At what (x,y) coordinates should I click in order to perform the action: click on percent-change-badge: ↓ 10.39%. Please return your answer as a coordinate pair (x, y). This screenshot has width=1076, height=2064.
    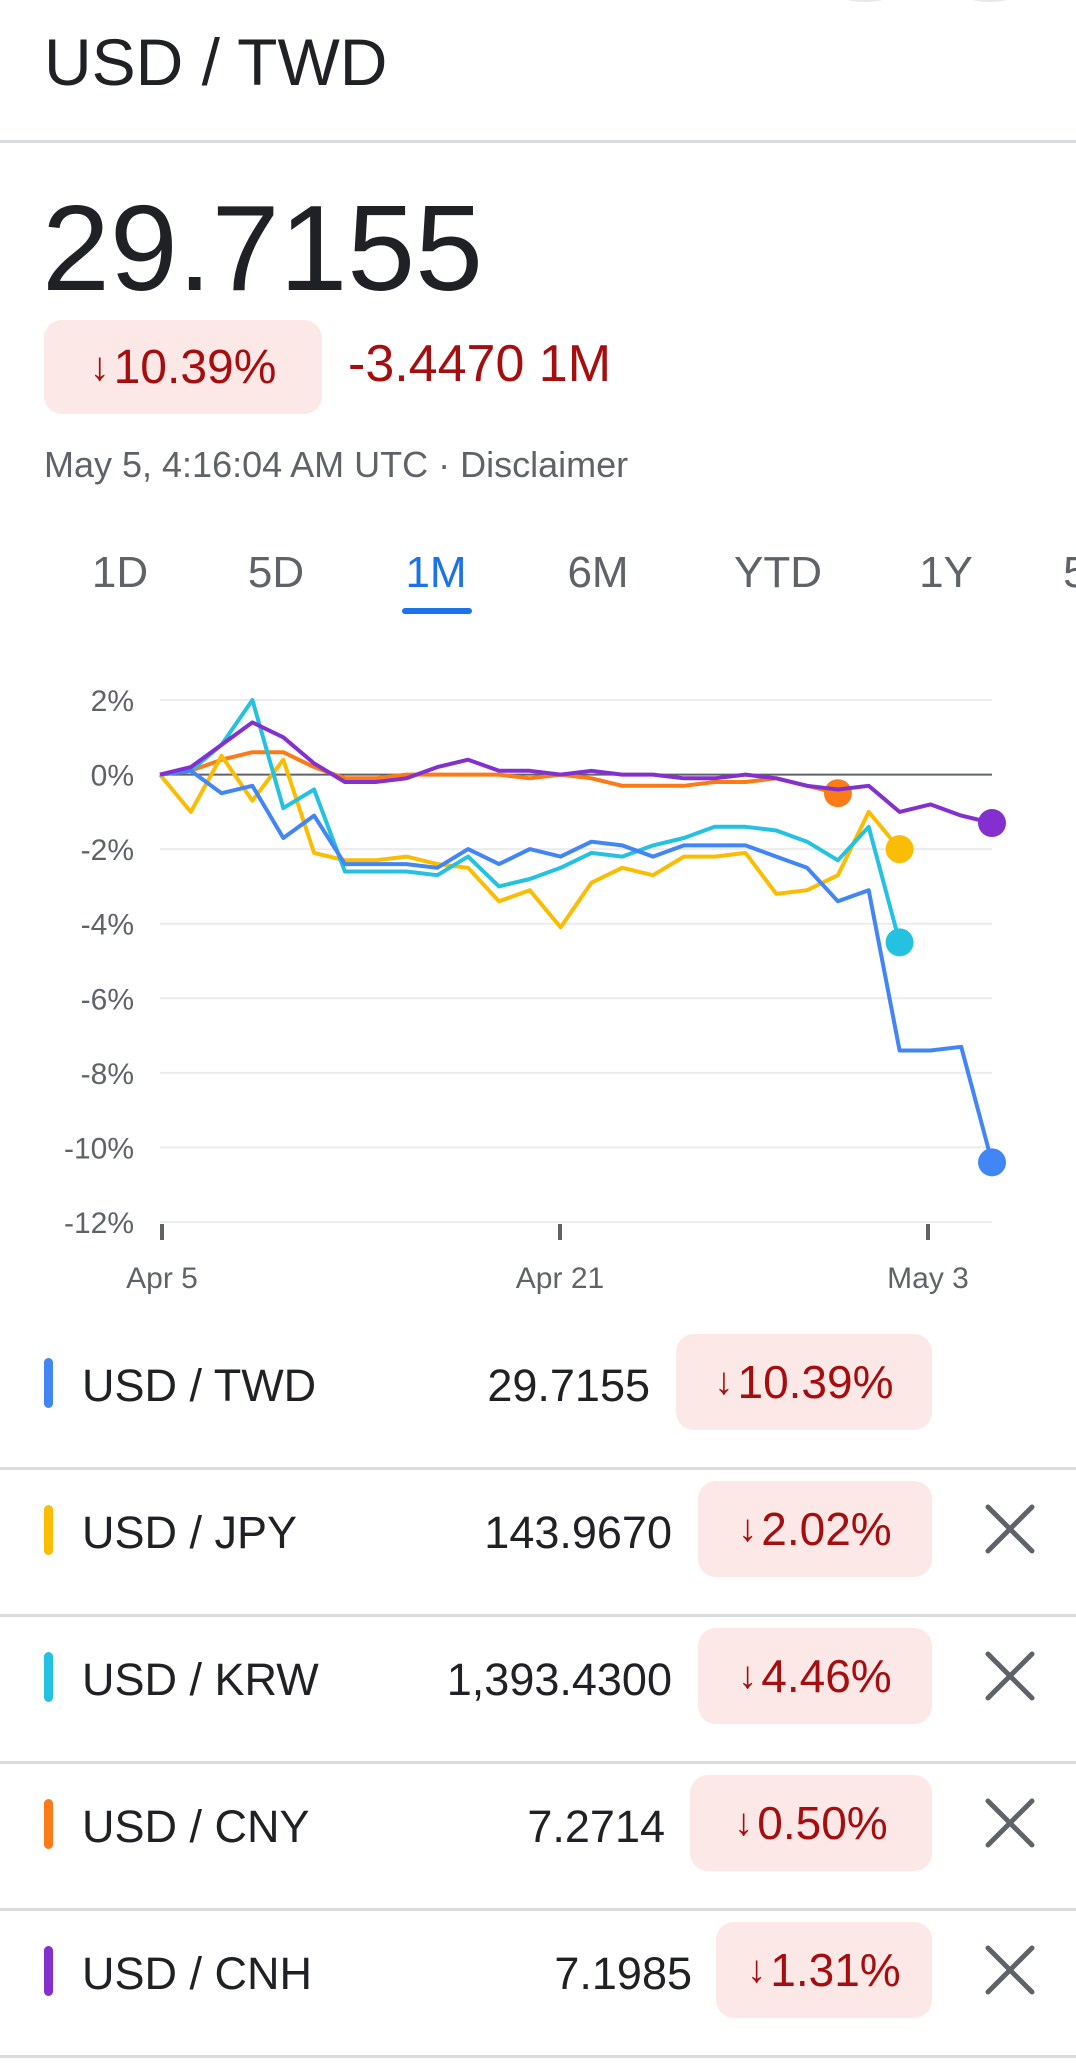
    Looking at the image, I should click on (183, 367).